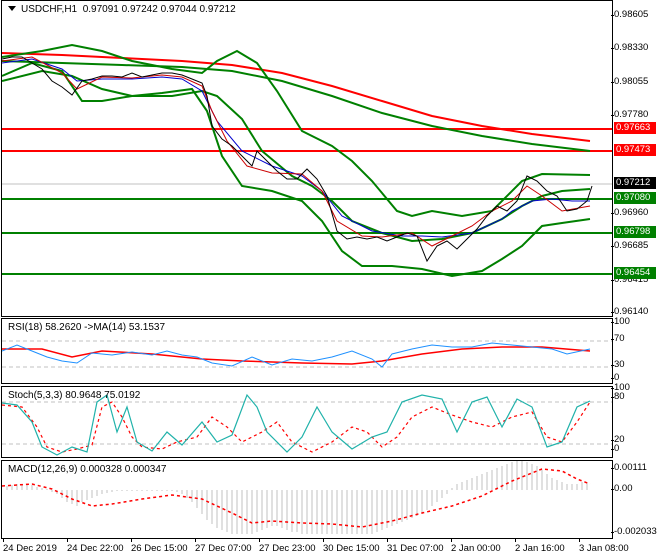 The height and width of the screenshot is (560, 660). What do you see at coordinates (296, 497) in the screenshot?
I see `macd-plot` at bounding box center [296, 497].